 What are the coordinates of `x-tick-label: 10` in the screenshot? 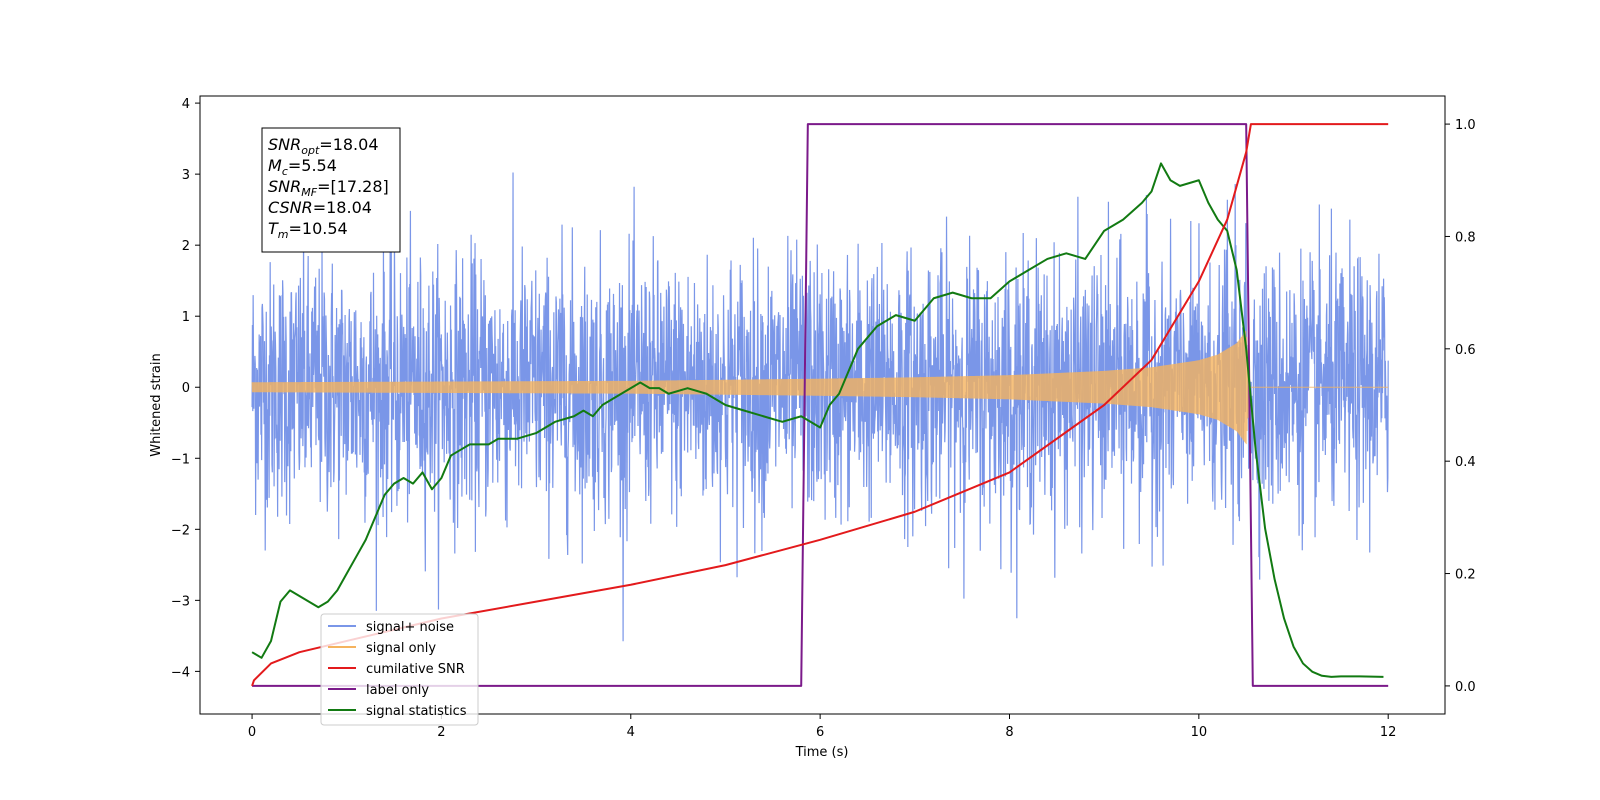 It's located at (1199, 732).